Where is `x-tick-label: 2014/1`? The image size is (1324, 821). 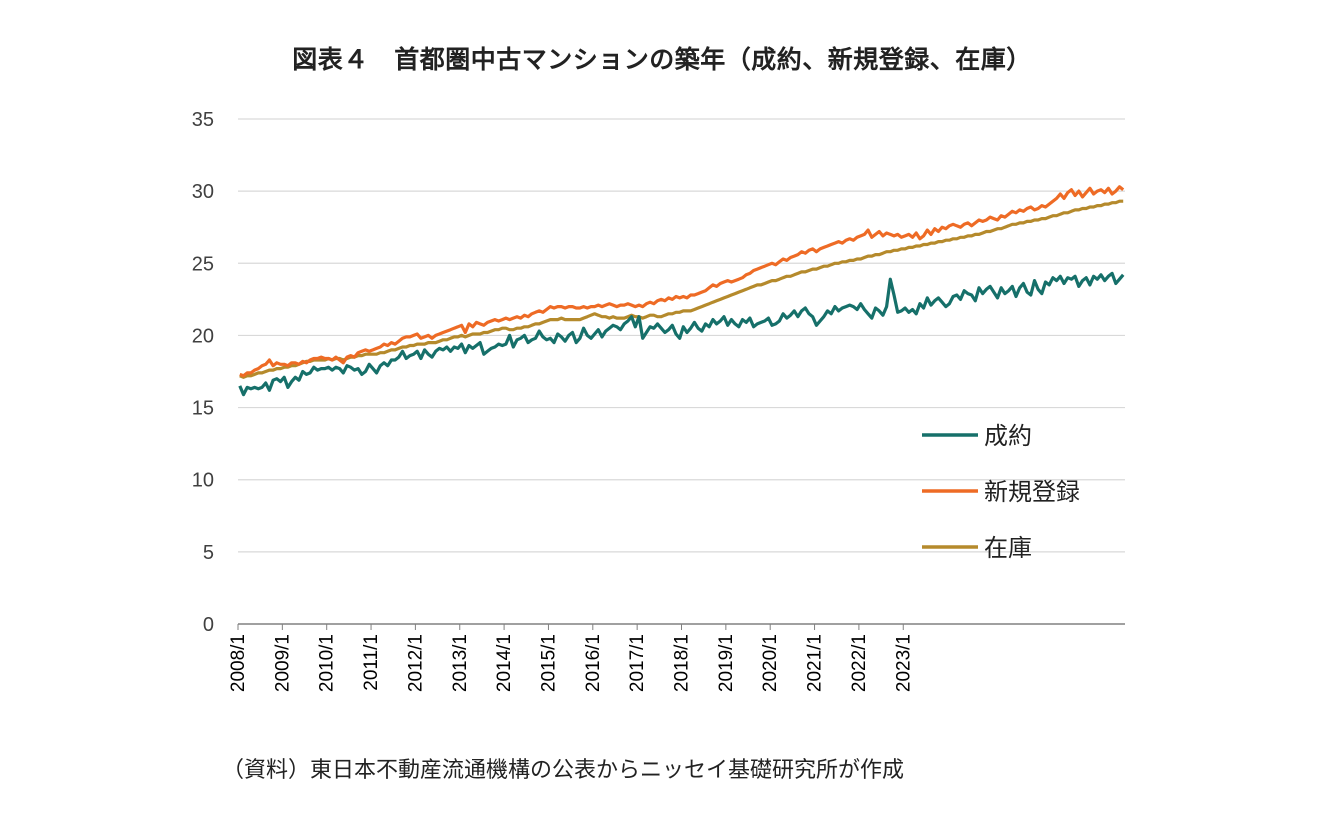
x-tick-label: 2014/1 is located at coordinates (504, 663).